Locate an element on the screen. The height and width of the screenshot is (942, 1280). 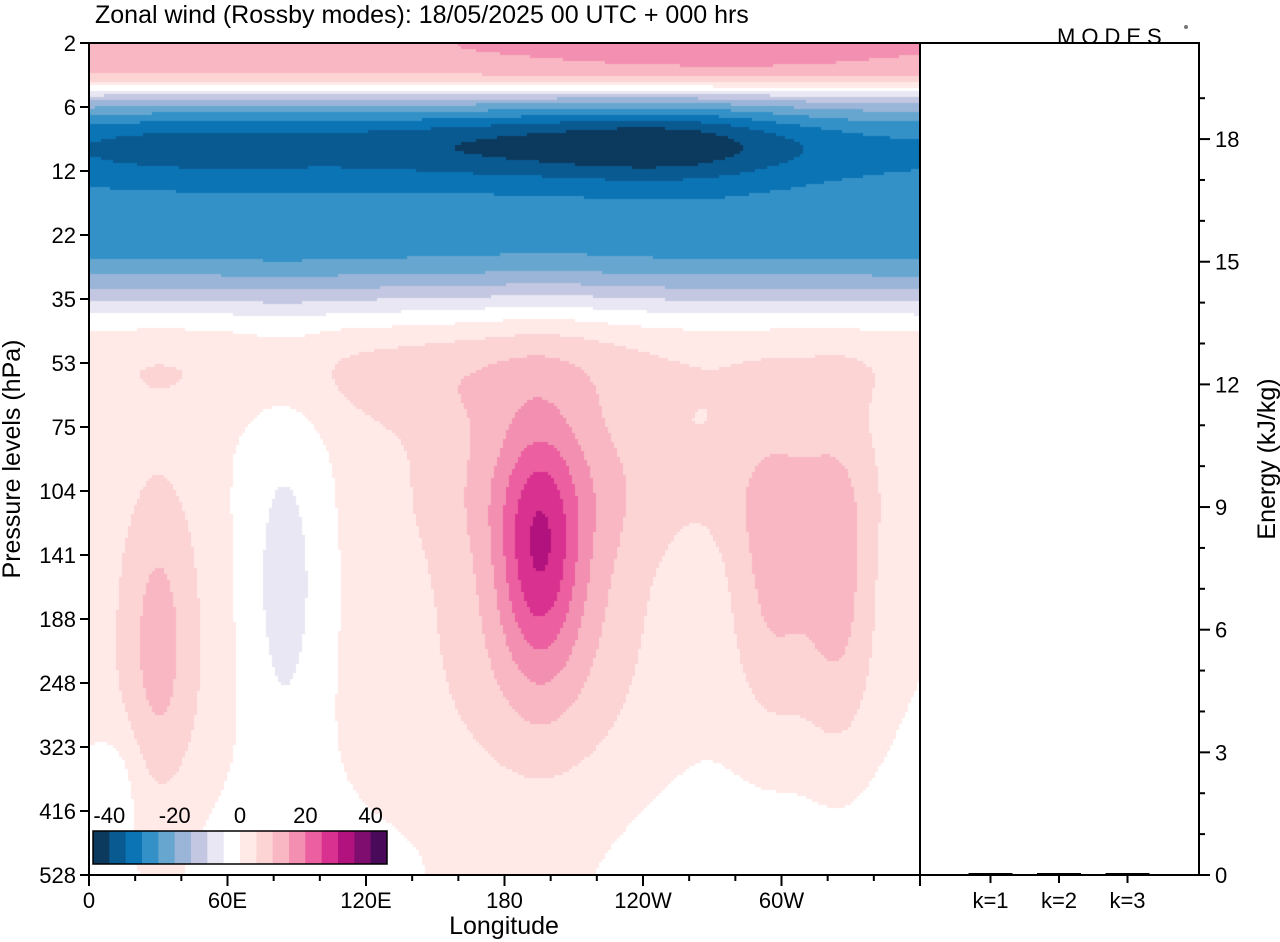
x-tick-label: 120W is located at coordinates (643, 900).